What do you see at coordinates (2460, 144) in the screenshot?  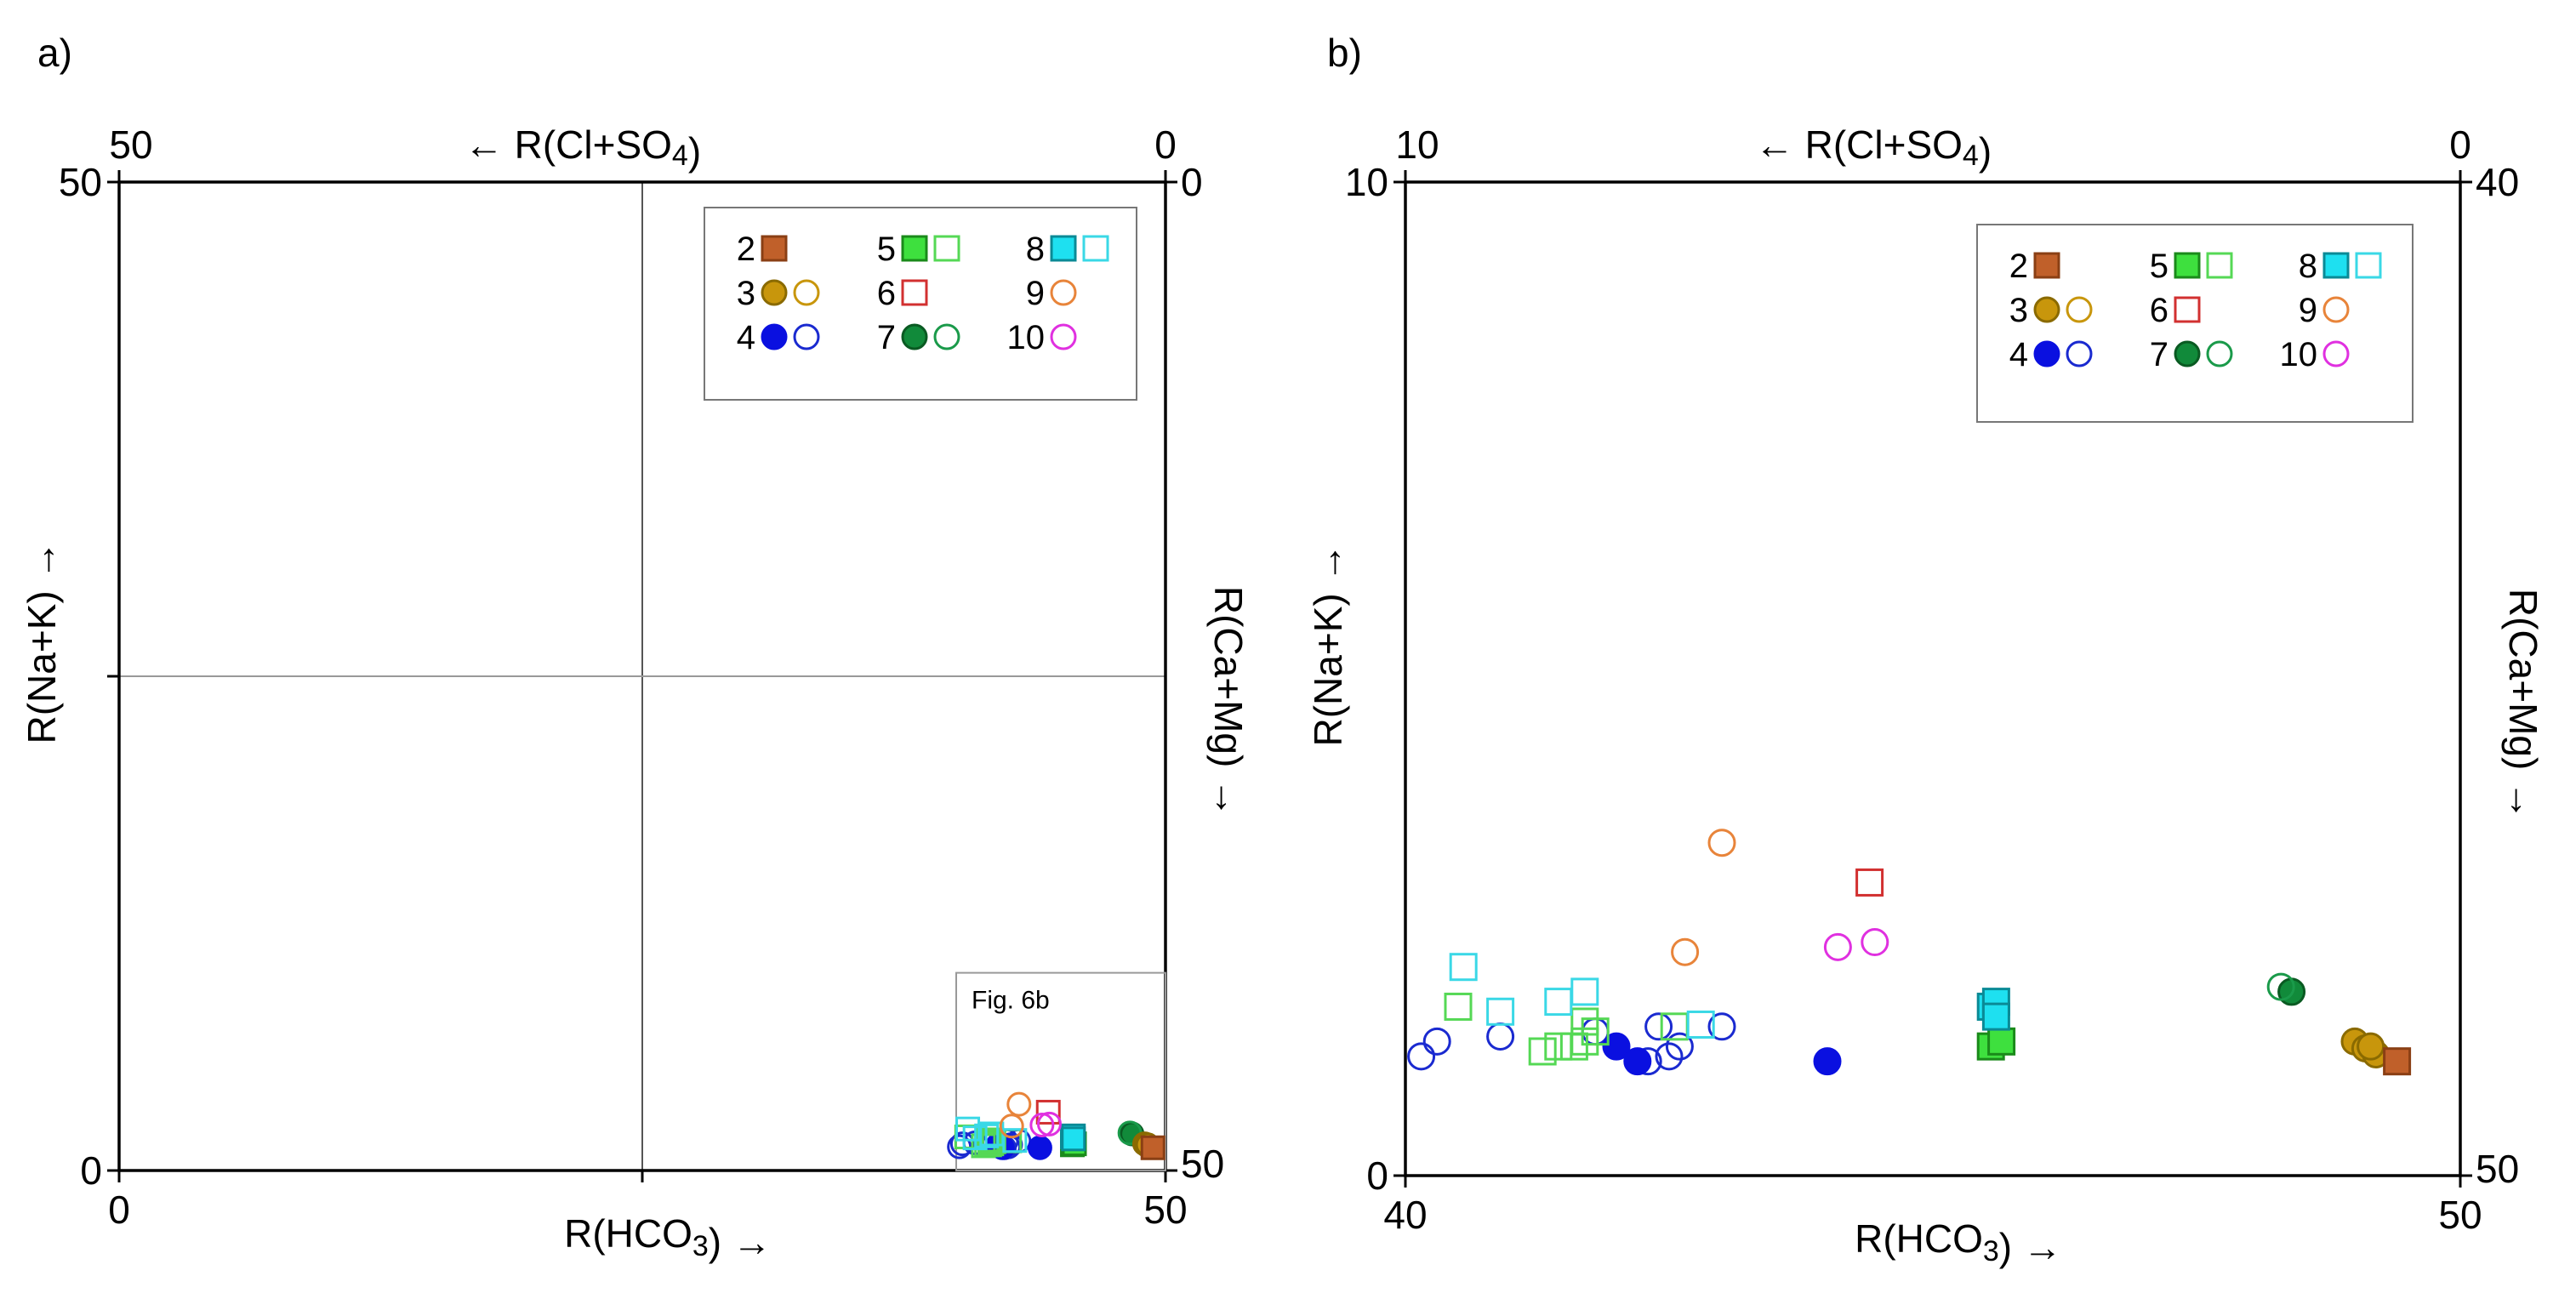 I see `top-tick-label: 0` at bounding box center [2460, 144].